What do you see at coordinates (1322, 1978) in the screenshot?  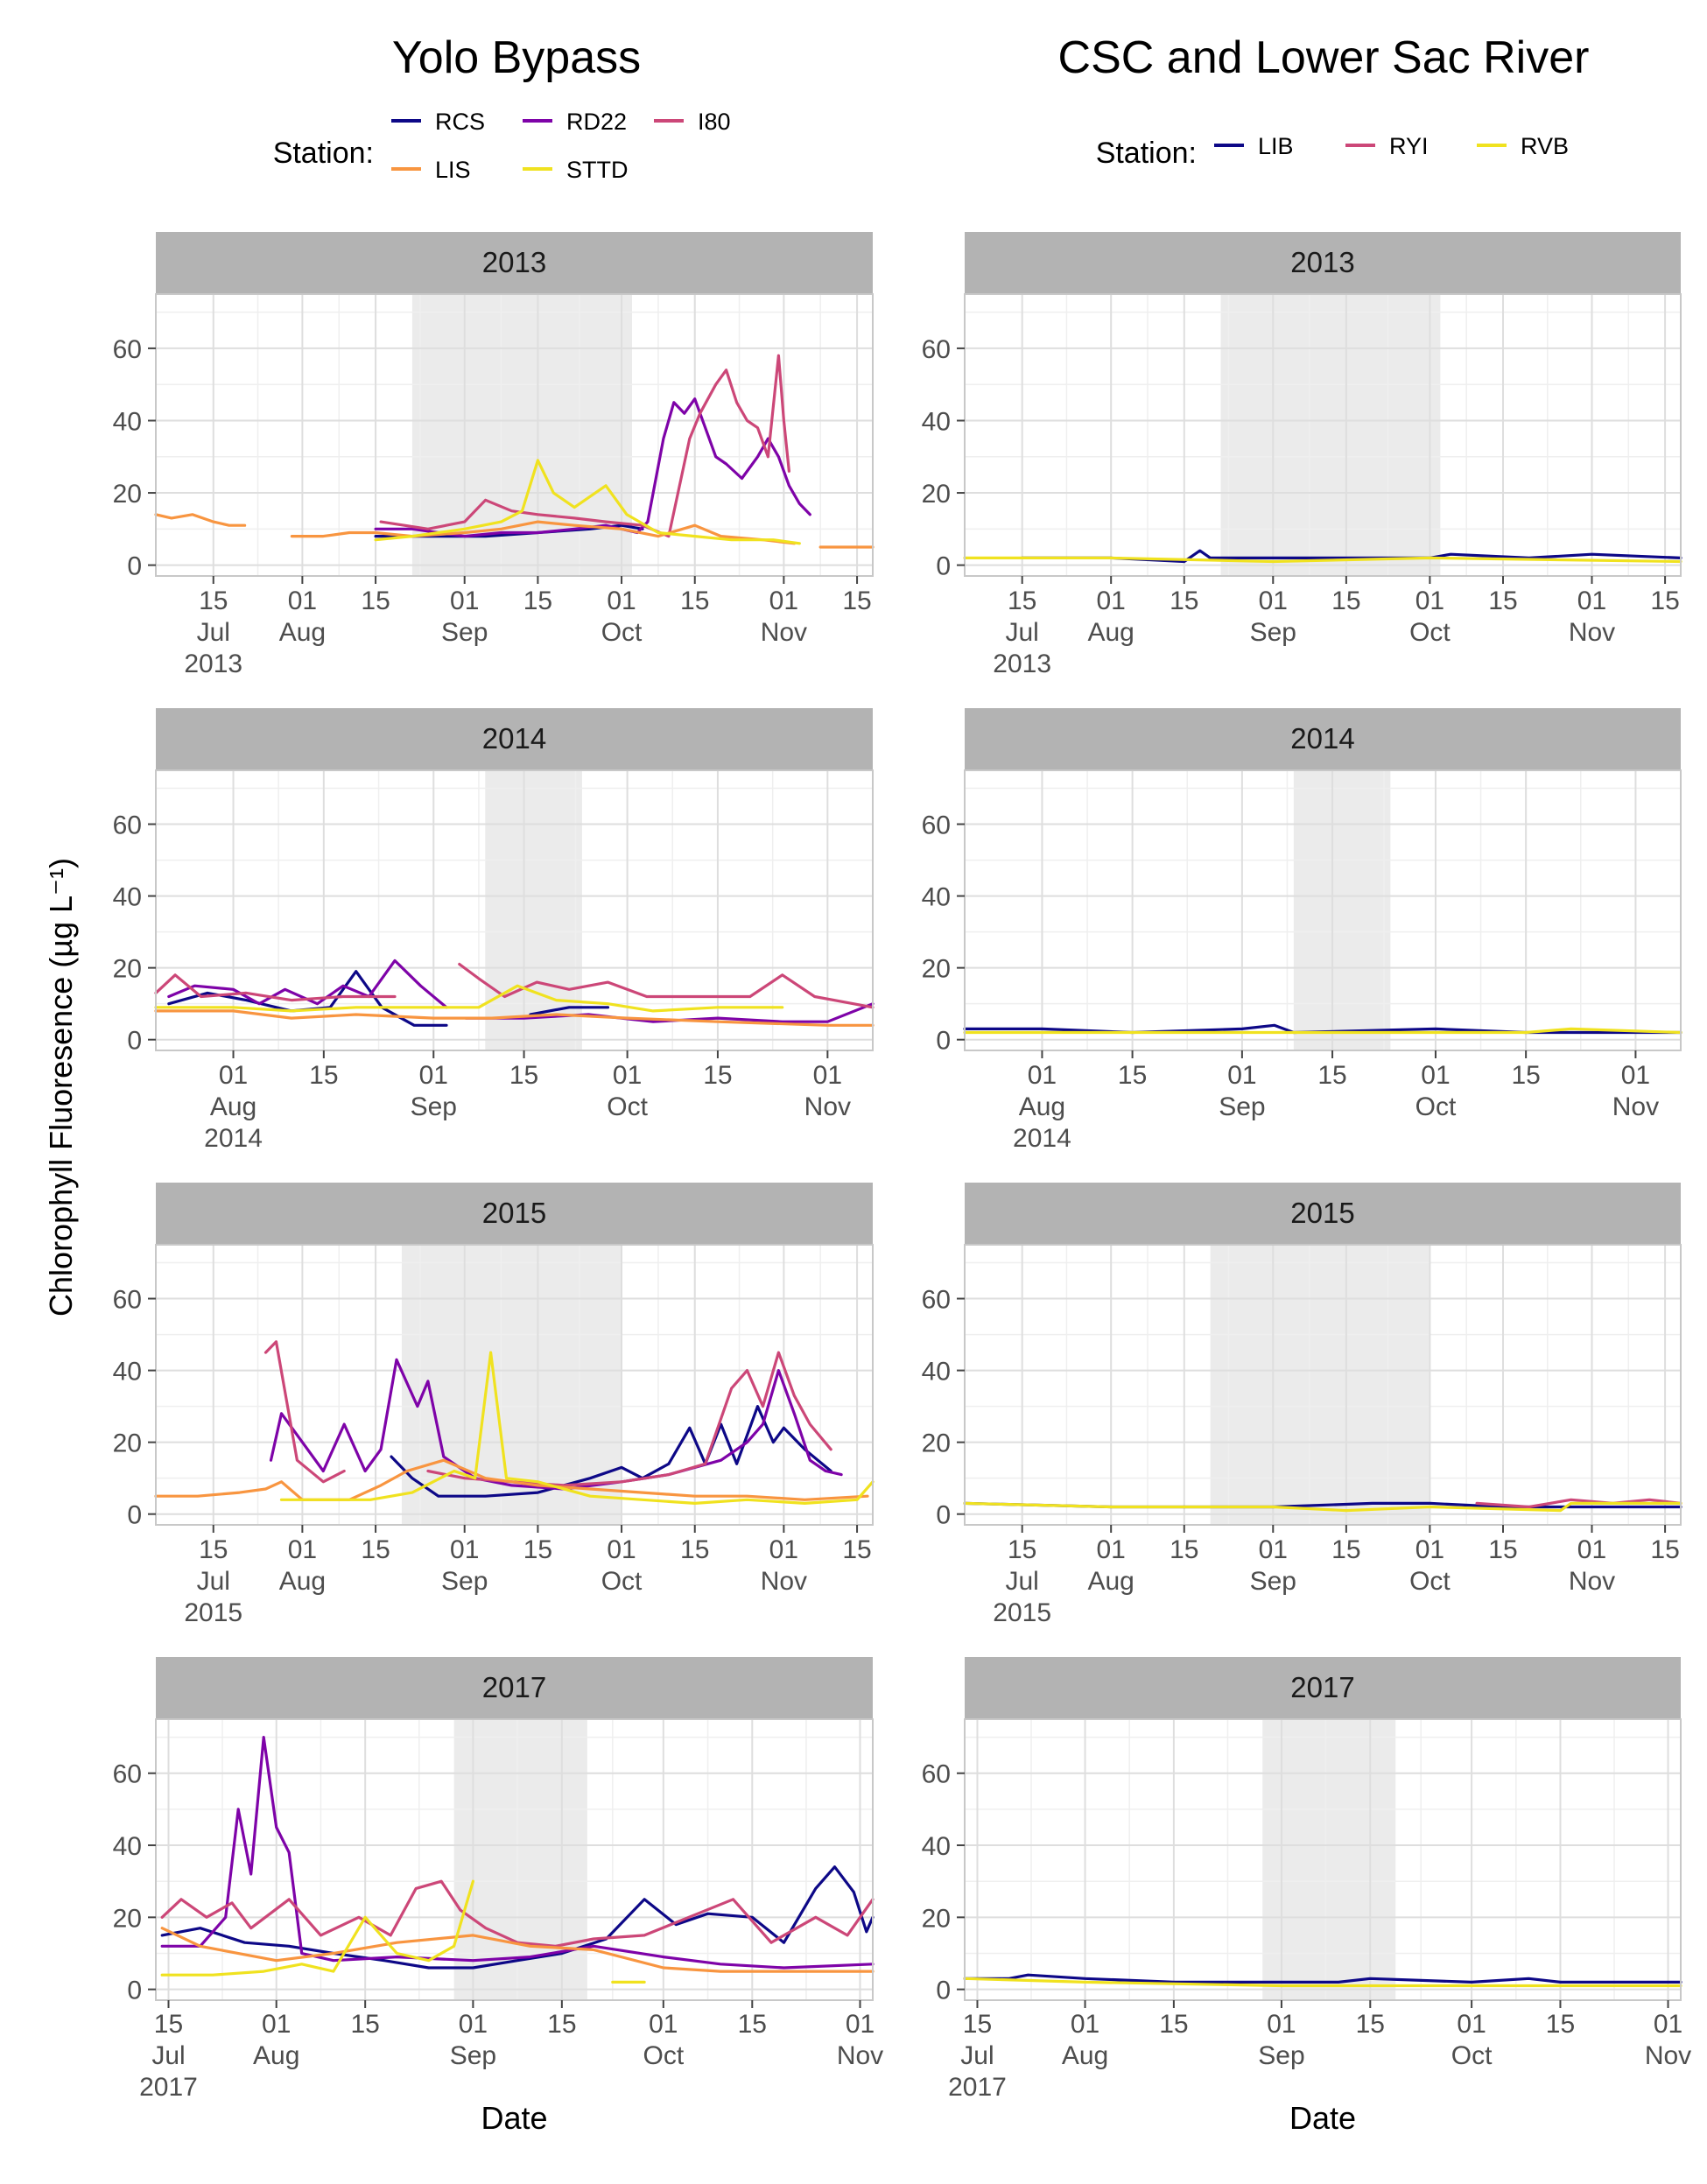 I see `series-line-lib` at bounding box center [1322, 1978].